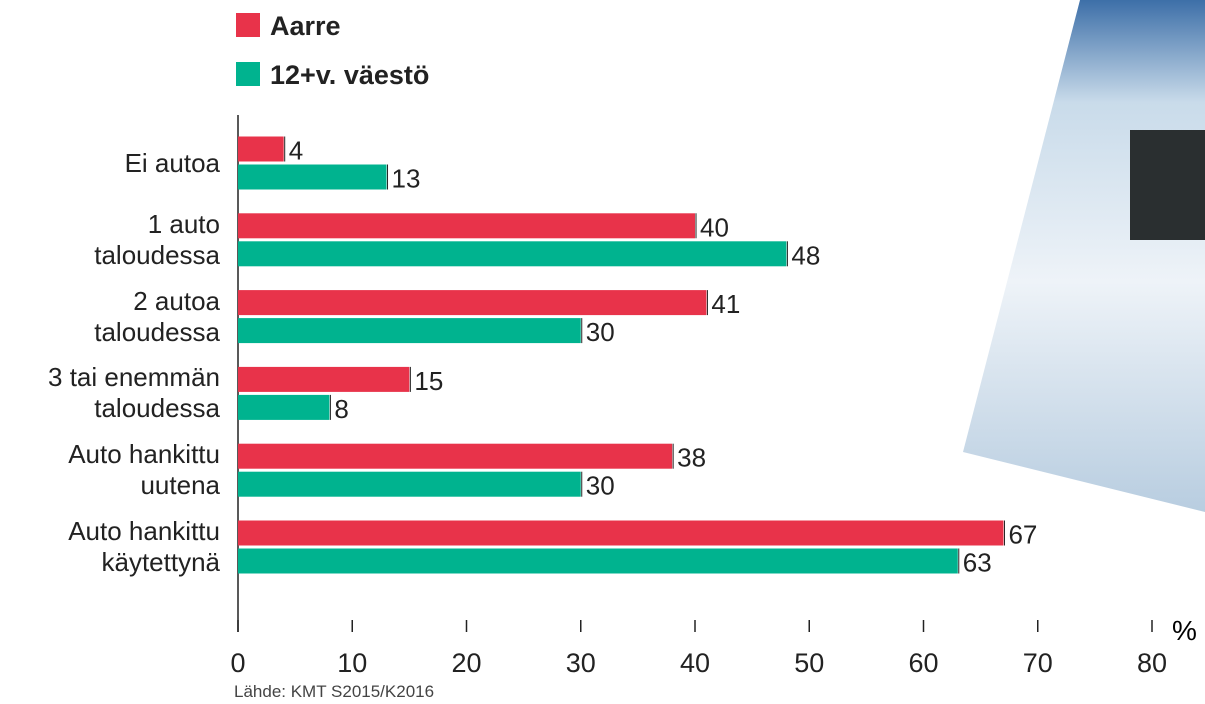 The width and height of the screenshot is (1205, 704). I want to click on x-tick-label: 70, so click(1038, 663).